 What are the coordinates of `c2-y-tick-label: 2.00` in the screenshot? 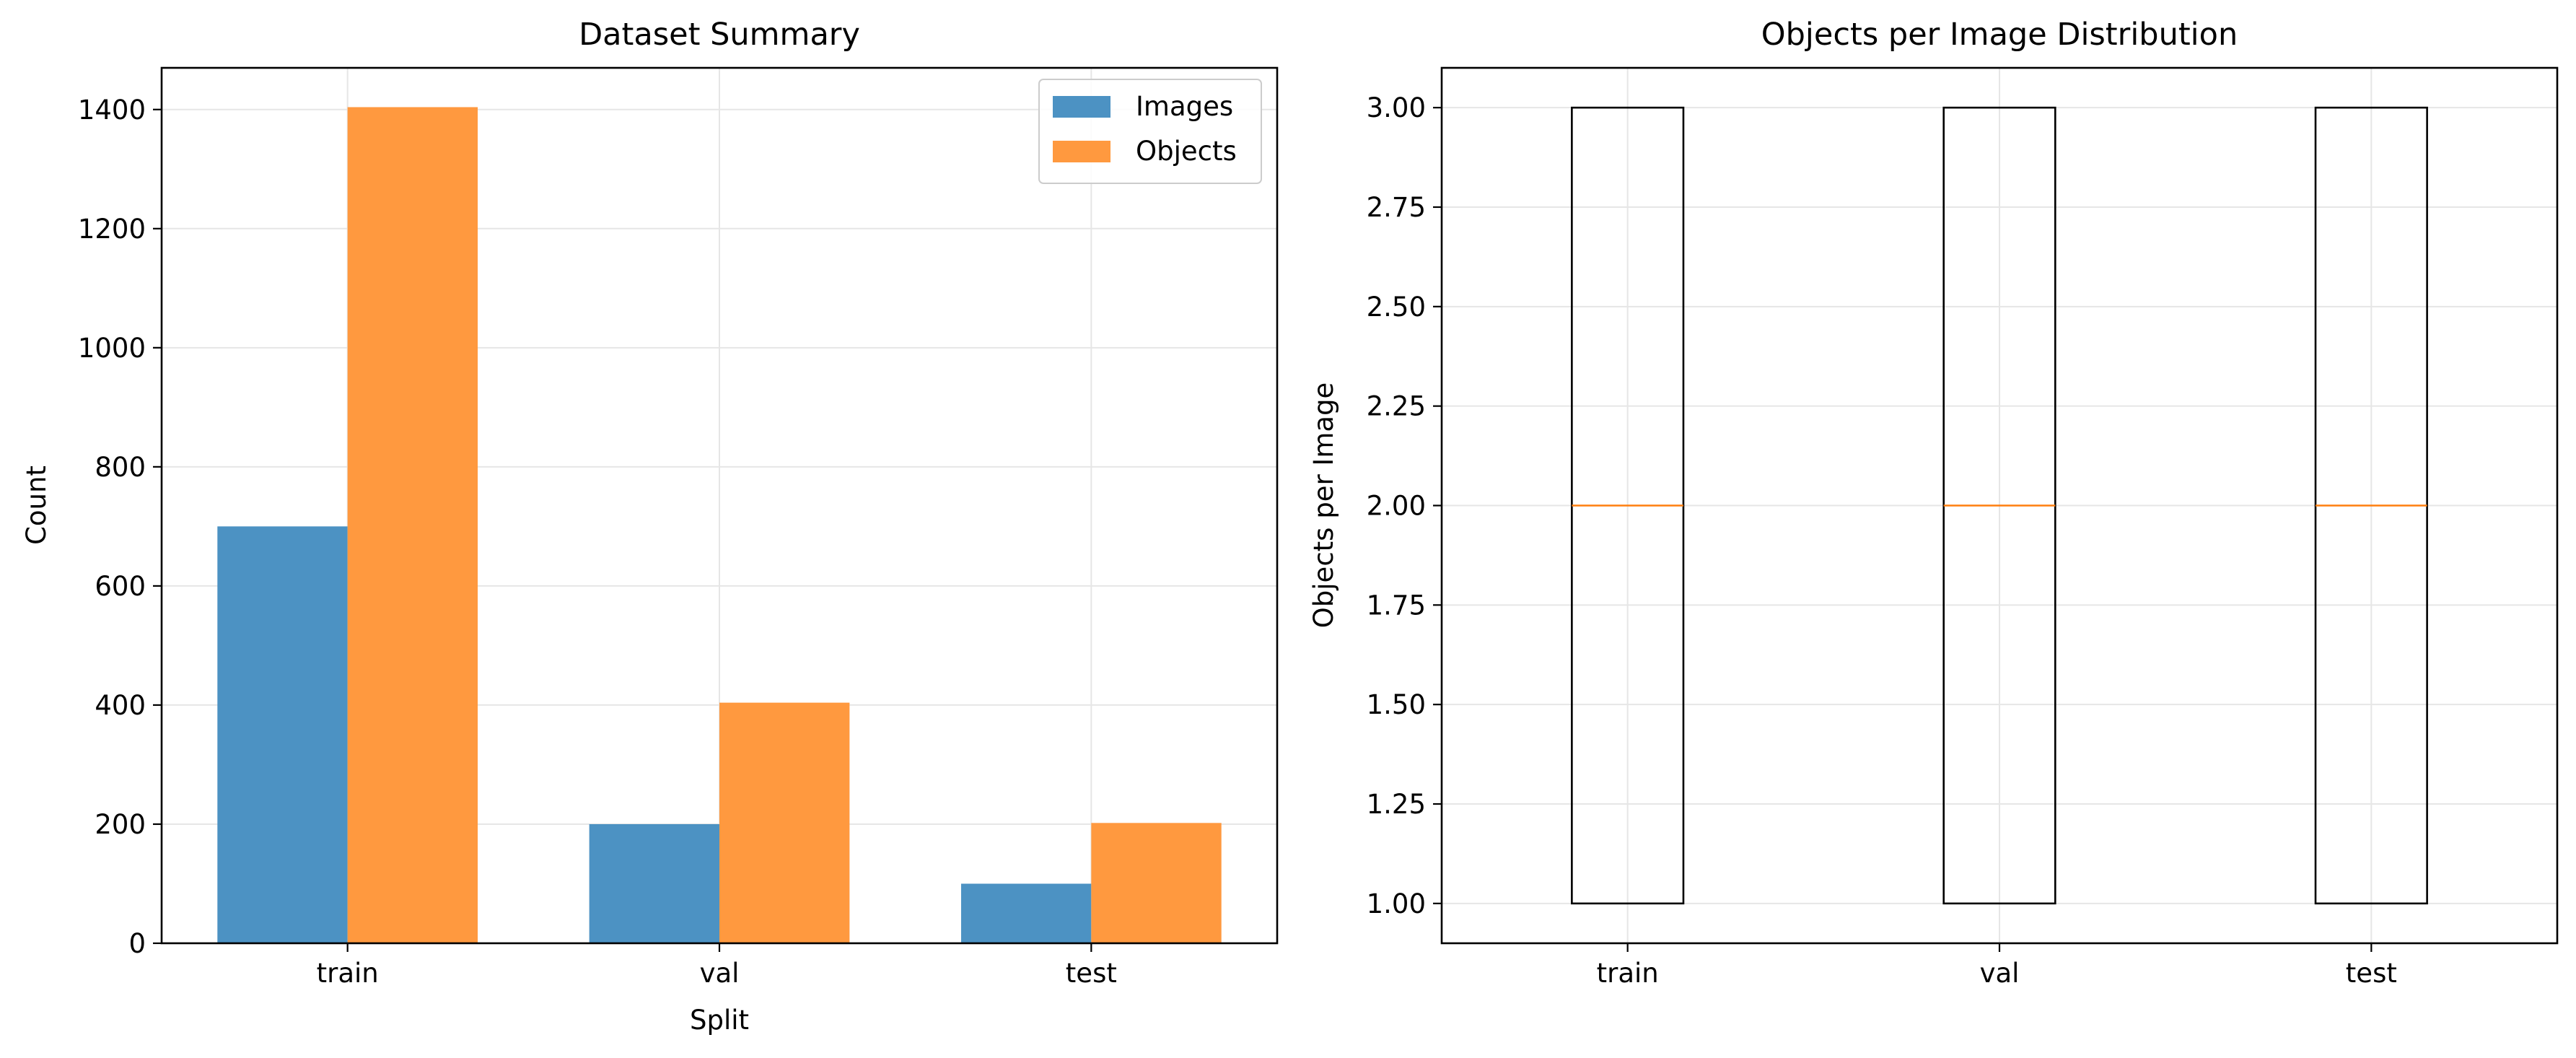 It's located at (1396, 506).